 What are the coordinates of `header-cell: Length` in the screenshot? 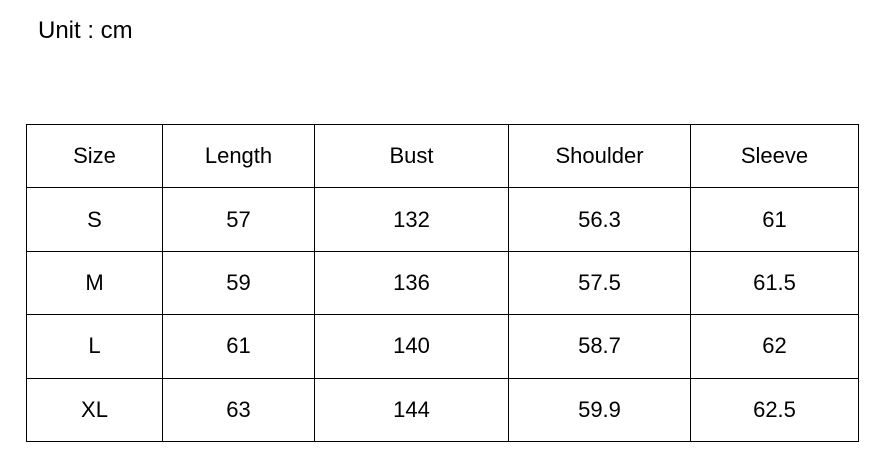 It's located at (238, 156).